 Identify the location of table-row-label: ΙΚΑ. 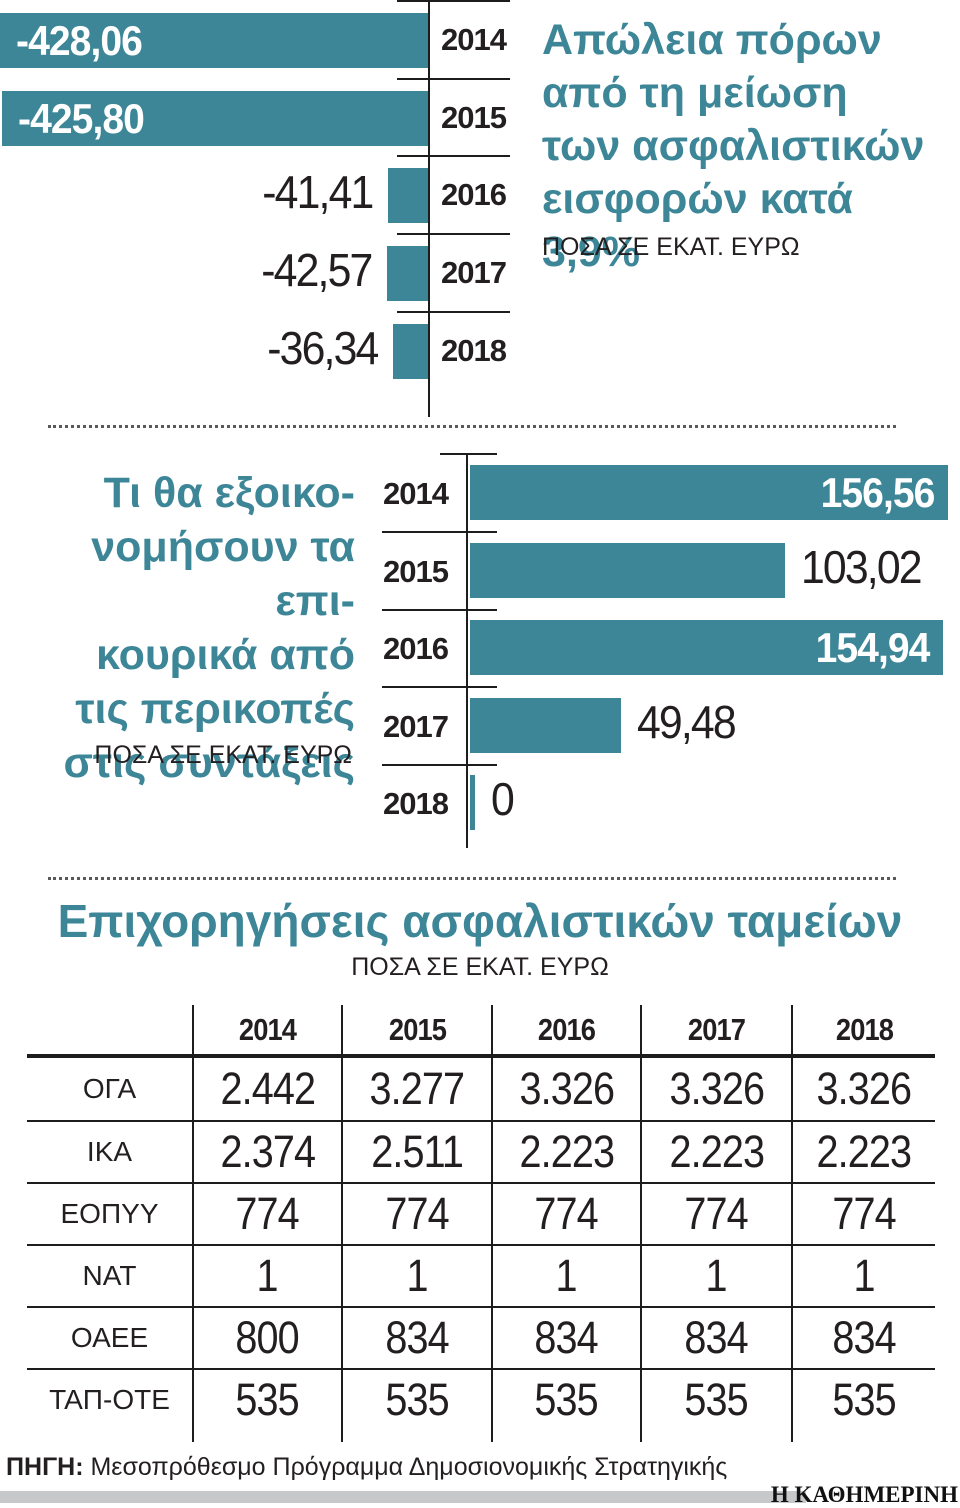
(109, 1151).